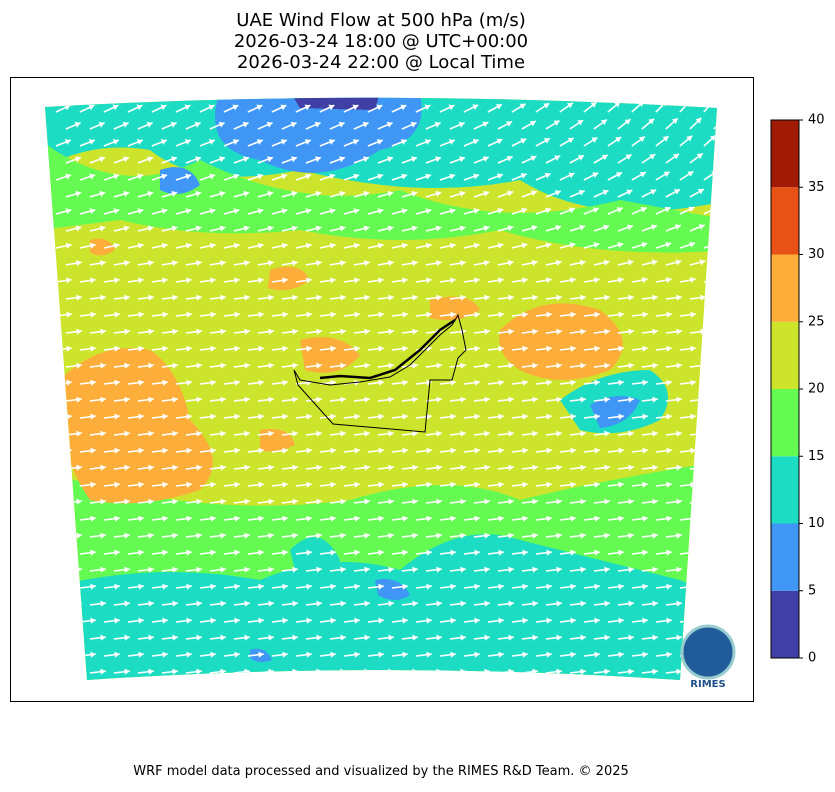 The image size is (835, 792). Describe the element at coordinates (797, 389) in the screenshot. I see `colorbar: 0 5 10 15 20 25 30 35 40` at that location.